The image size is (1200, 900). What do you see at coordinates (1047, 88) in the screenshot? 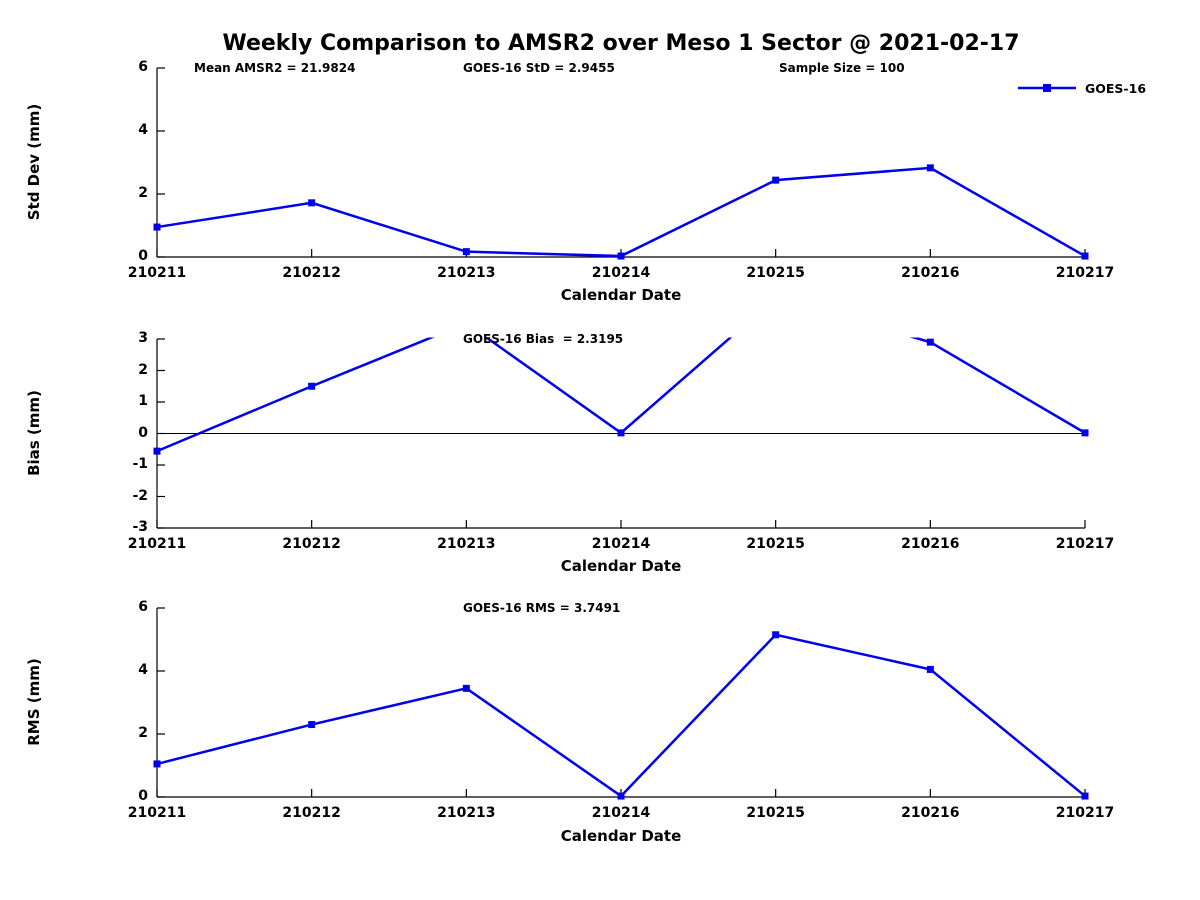
I see `legend-line-marker-icon` at bounding box center [1047, 88].